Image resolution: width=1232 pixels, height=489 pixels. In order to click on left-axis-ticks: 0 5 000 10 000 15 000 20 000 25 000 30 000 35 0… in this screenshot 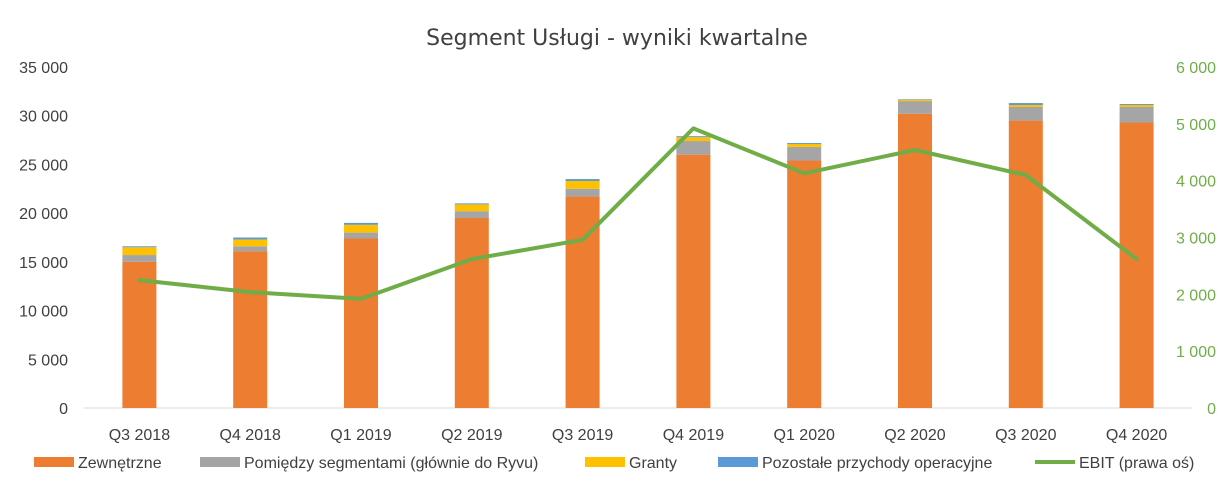, I will do `click(43, 239)`.